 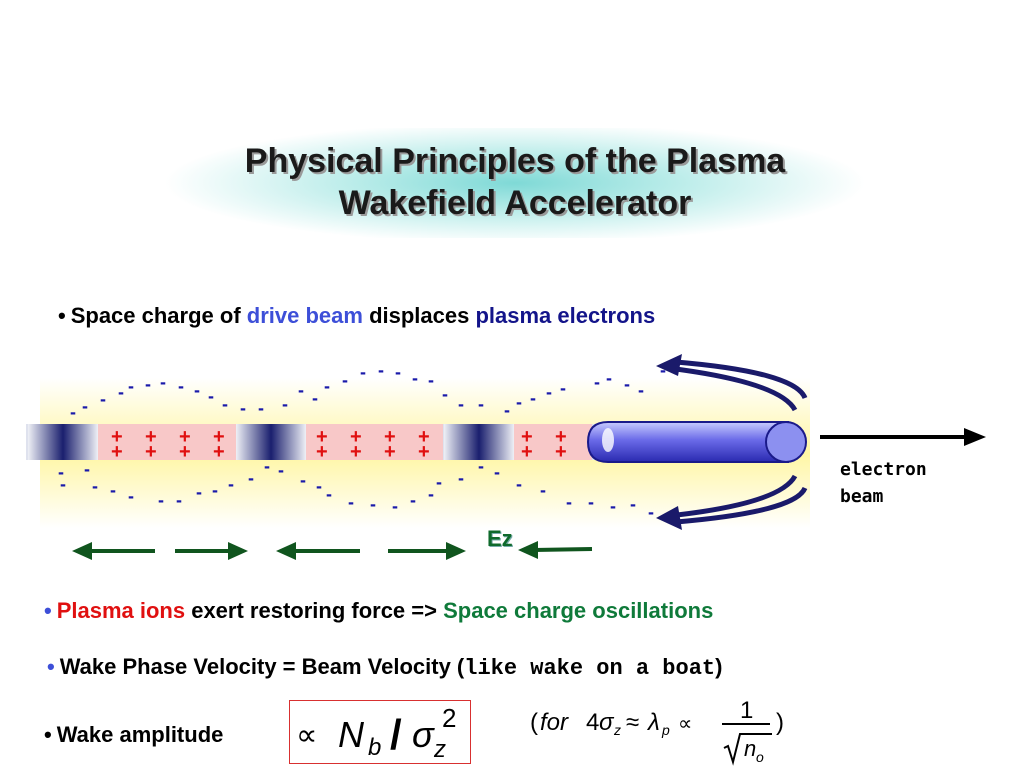 What do you see at coordinates (554, 722) in the screenshot?
I see `for-text: for` at bounding box center [554, 722].